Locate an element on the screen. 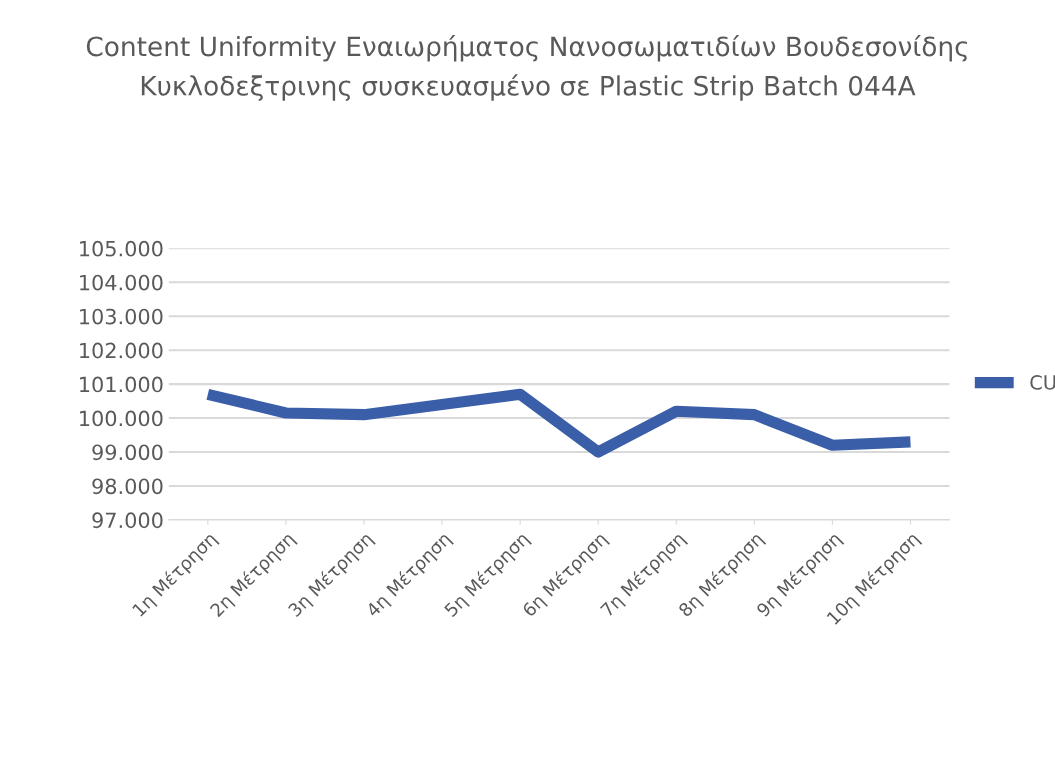 This screenshot has width=1055, height=776. y-tick-label: 100.000 is located at coordinates (121, 418).